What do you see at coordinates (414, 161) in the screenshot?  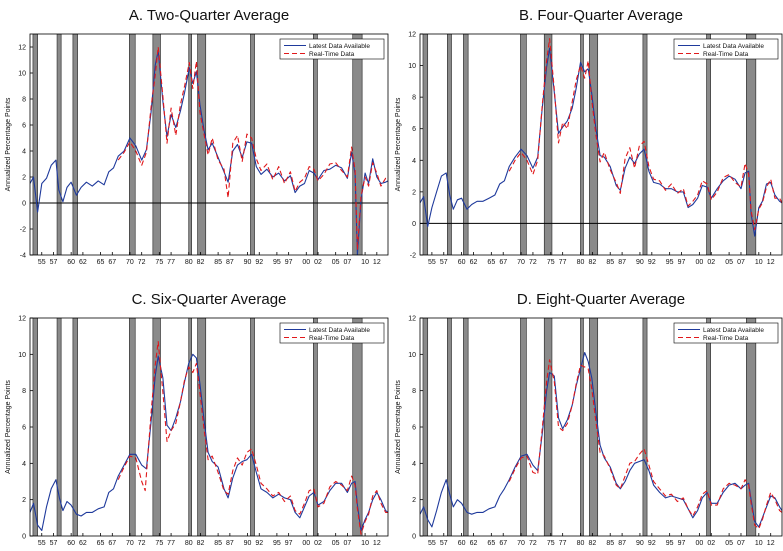 I see `panel-b-ytick-label: 4` at bounding box center [414, 161].